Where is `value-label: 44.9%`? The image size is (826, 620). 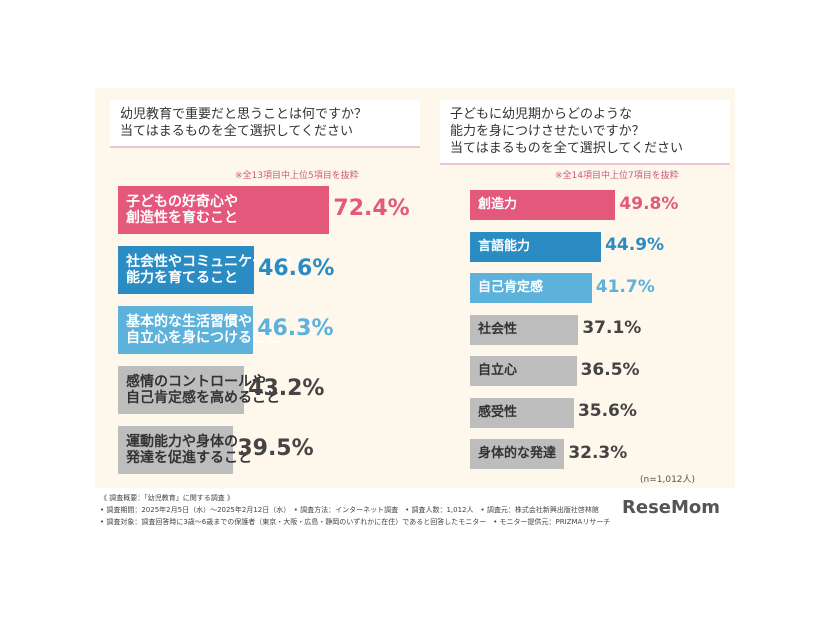
value-label: 44.9% is located at coordinates (635, 245).